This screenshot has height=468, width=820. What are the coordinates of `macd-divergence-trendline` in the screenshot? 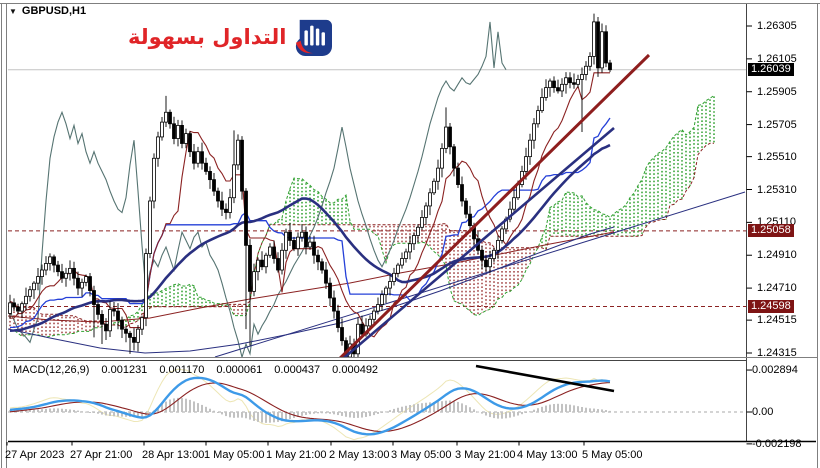 It's located at (545, 378).